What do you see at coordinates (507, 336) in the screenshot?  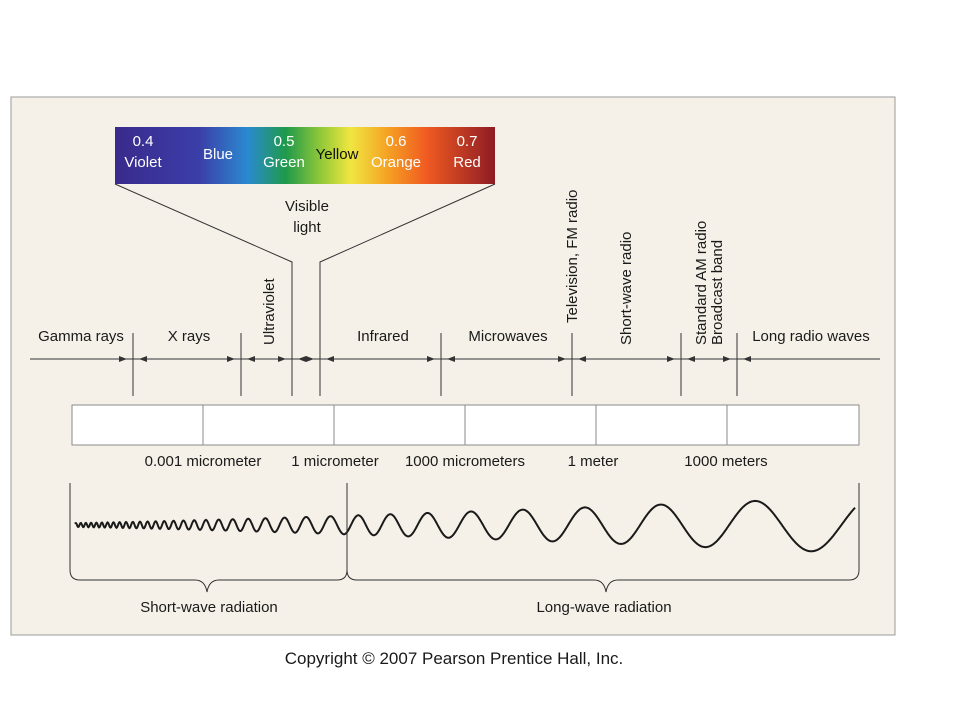 I see `microwaves-label: Microwaves` at bounding box center [507, 336].